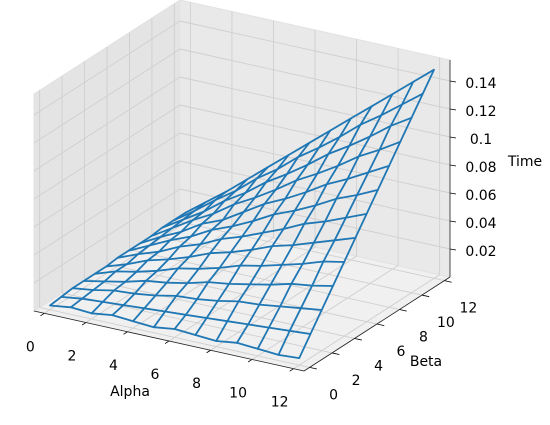  I want to click on y-tick-label: 0, so click(333, 395).